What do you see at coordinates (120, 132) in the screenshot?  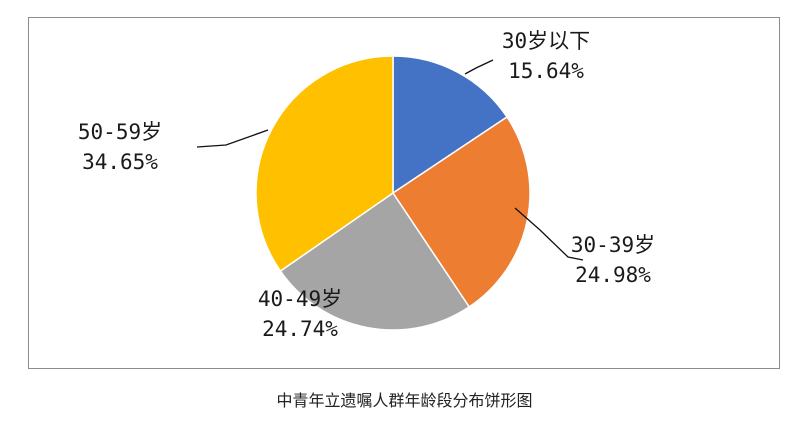 I see `slice-category-label: 50-59岁` at bounding box center [120, 132].